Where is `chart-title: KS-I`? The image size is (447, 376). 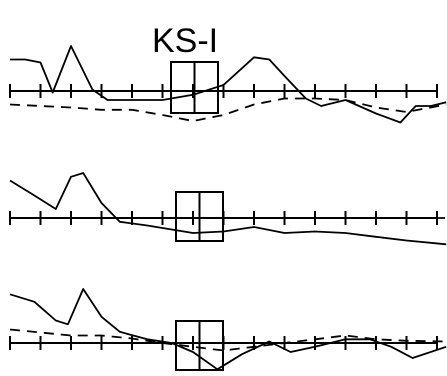 chart-title: KS-I is located at coordinates (185, 41).